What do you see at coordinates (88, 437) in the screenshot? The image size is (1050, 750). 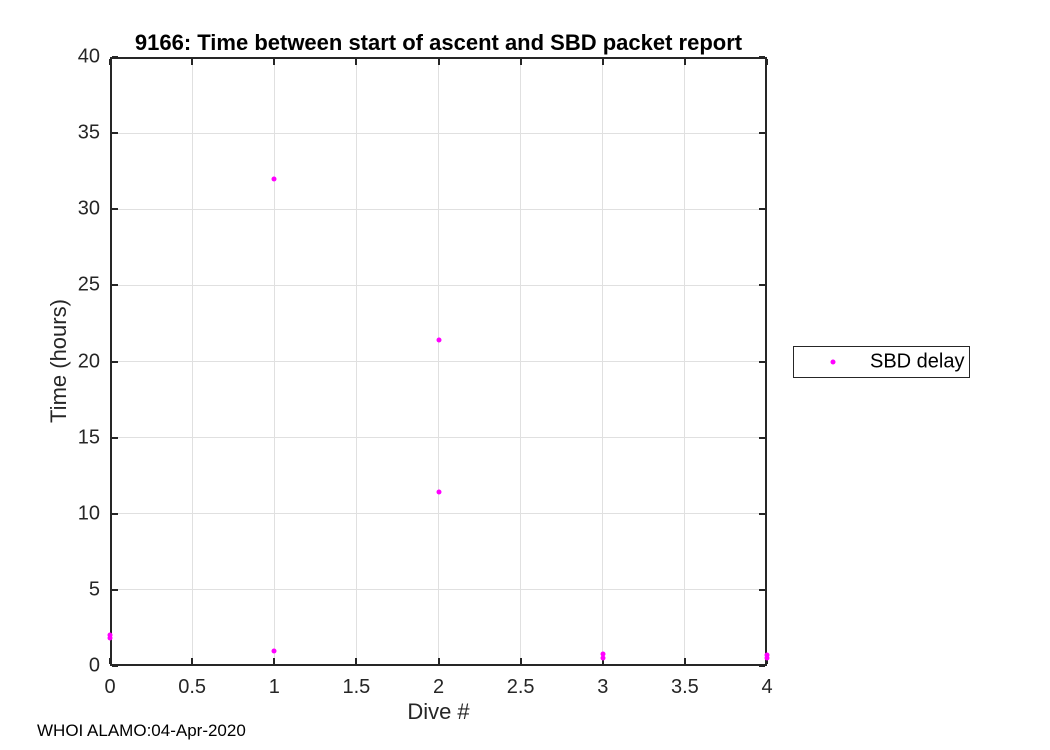 I see `y-tick-label: 15` at bounding box center [88, 437].